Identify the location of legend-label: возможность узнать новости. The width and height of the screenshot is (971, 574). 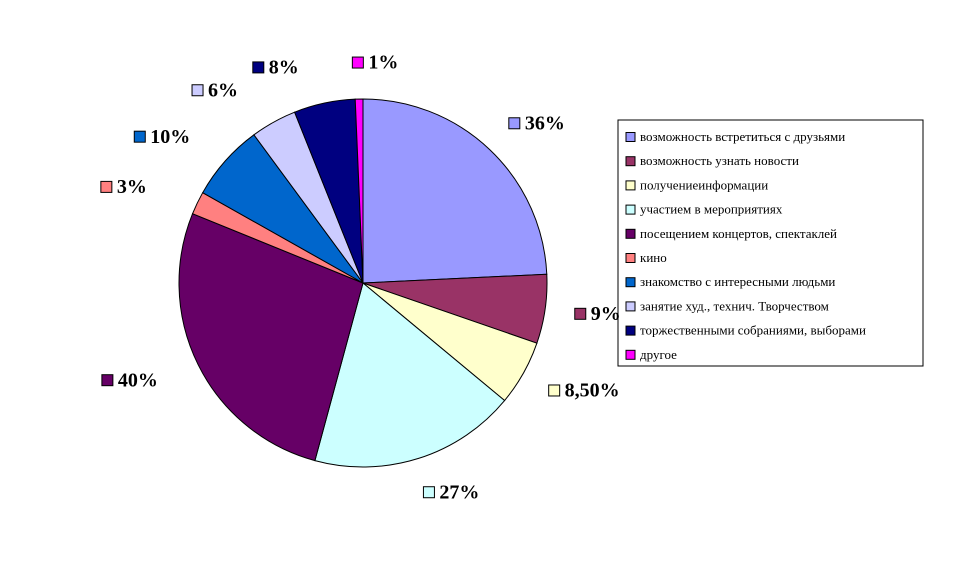
(719, 160).